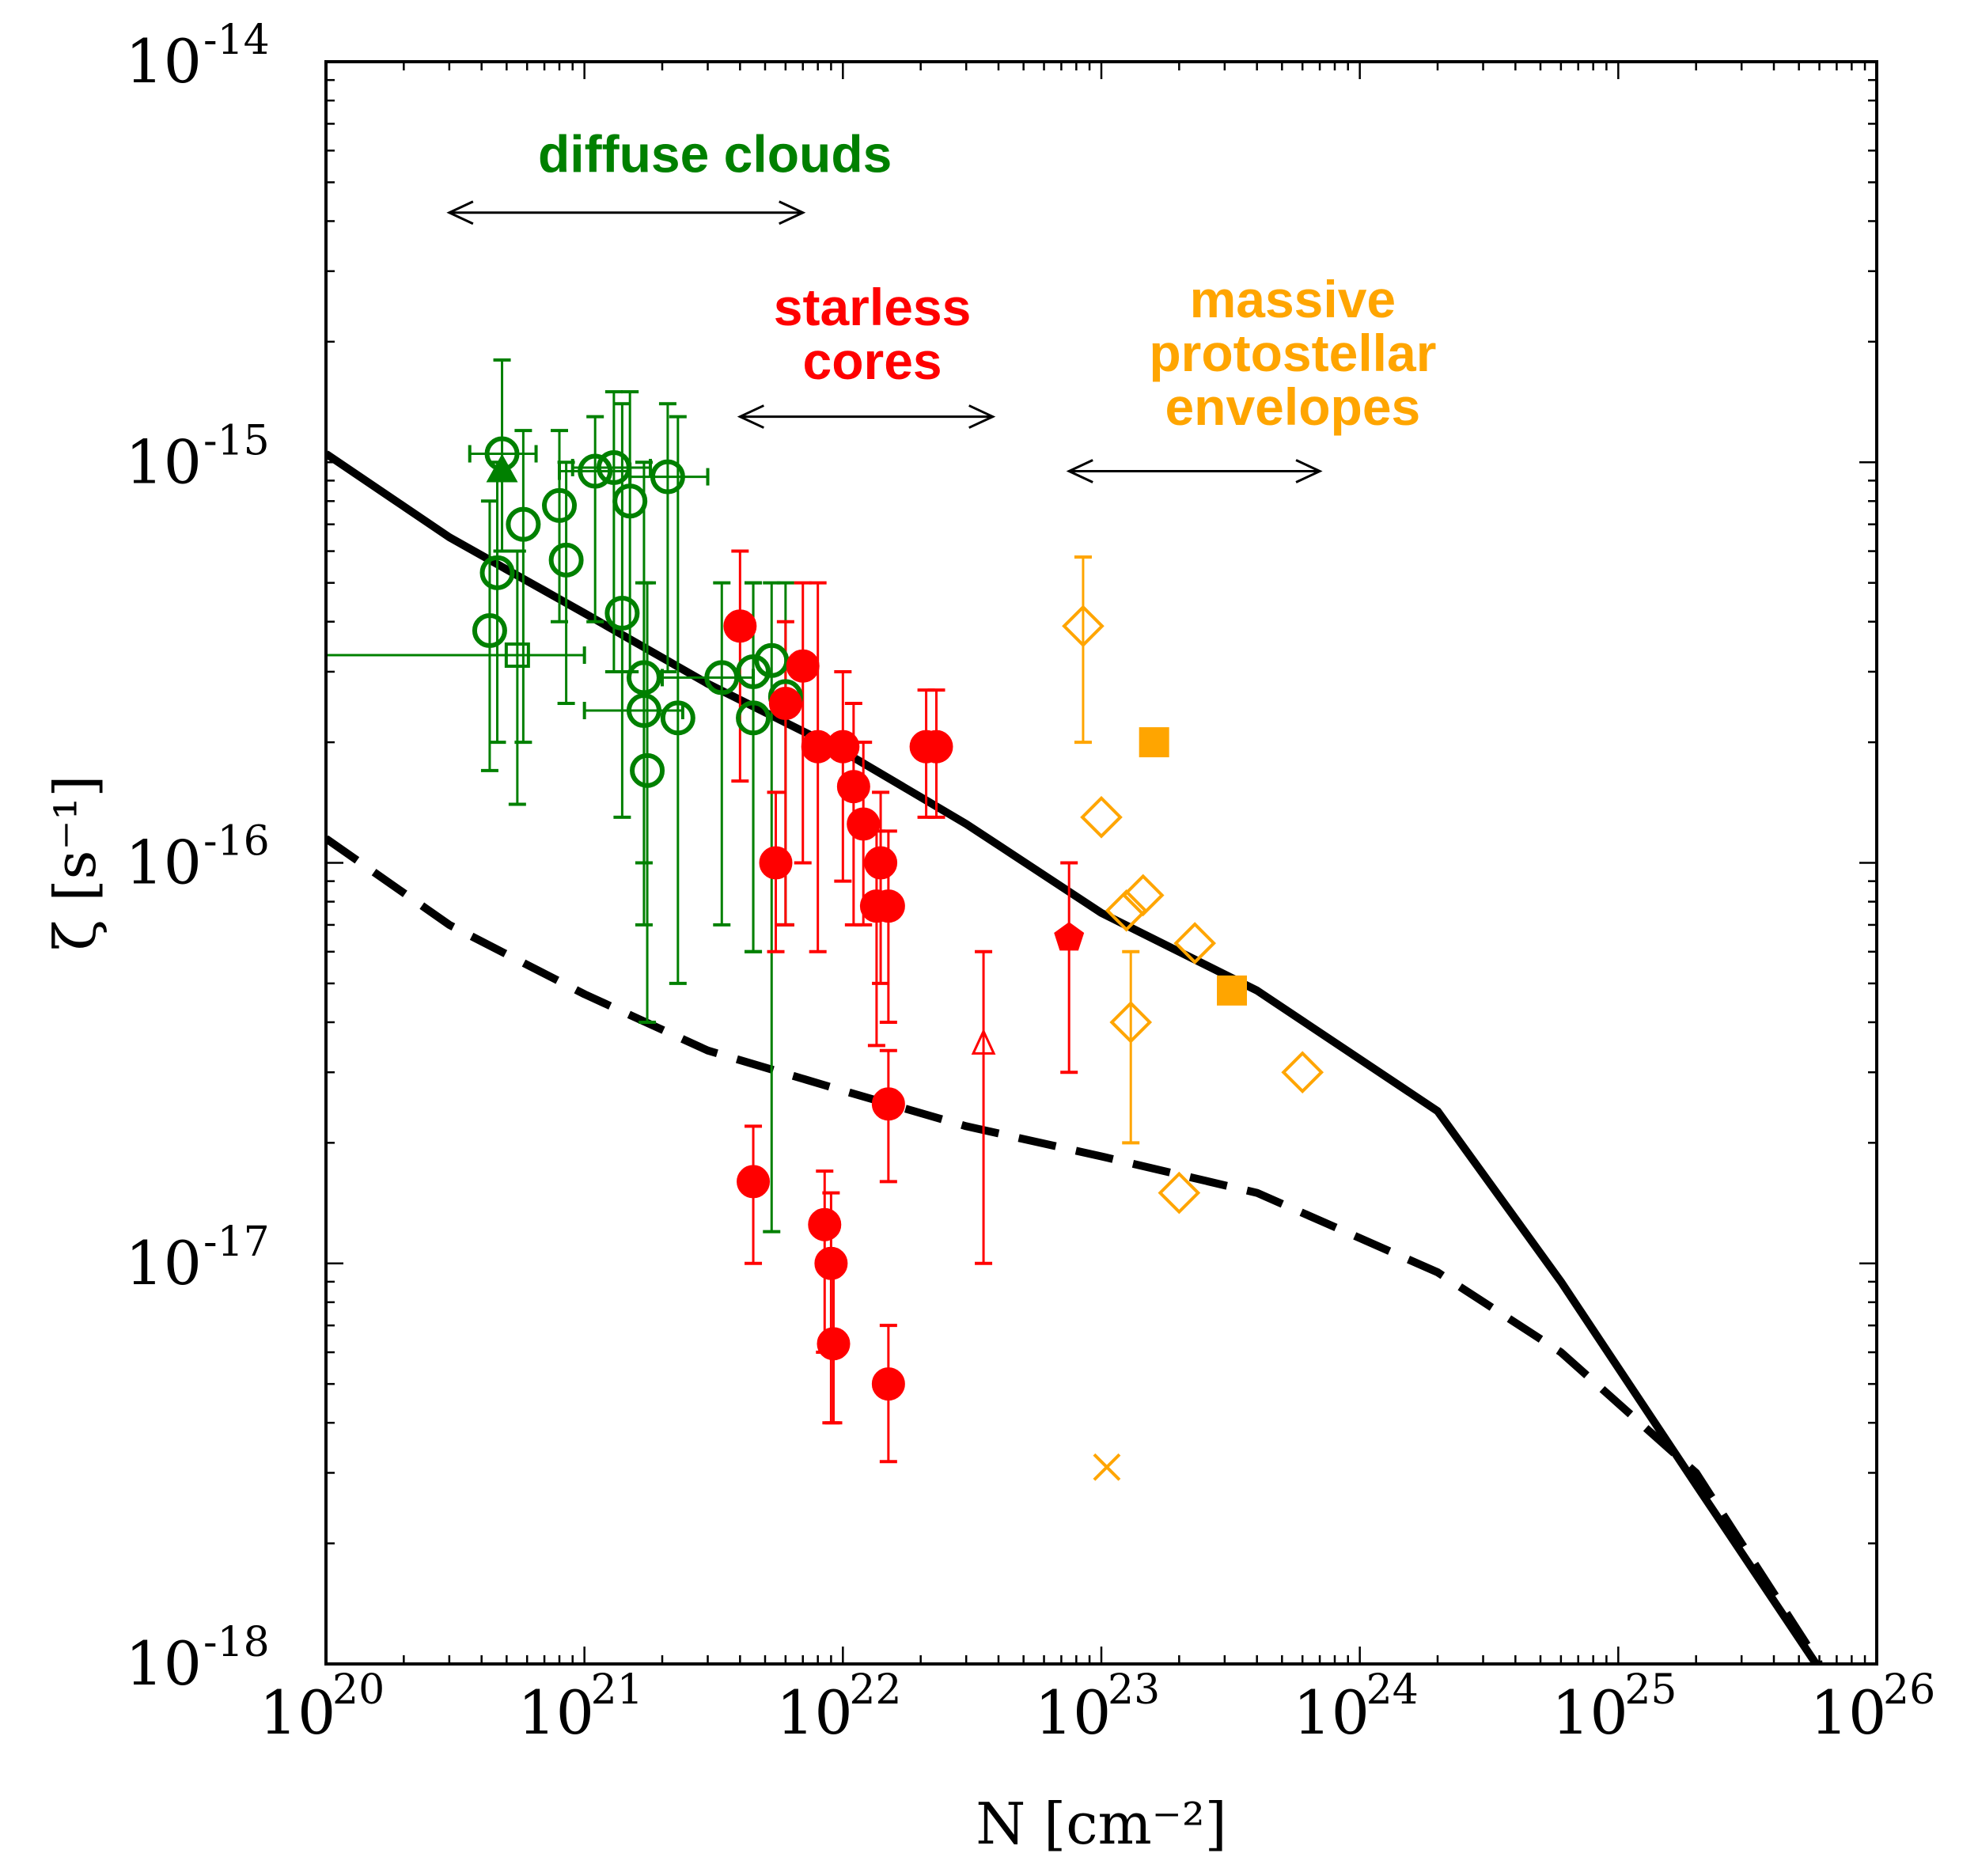 This screenshot has width=1978, height=1876. Describe the element at coordinates (715, 154) in the screenshot. I see `annotation-text: diffuse clouds` at that location.